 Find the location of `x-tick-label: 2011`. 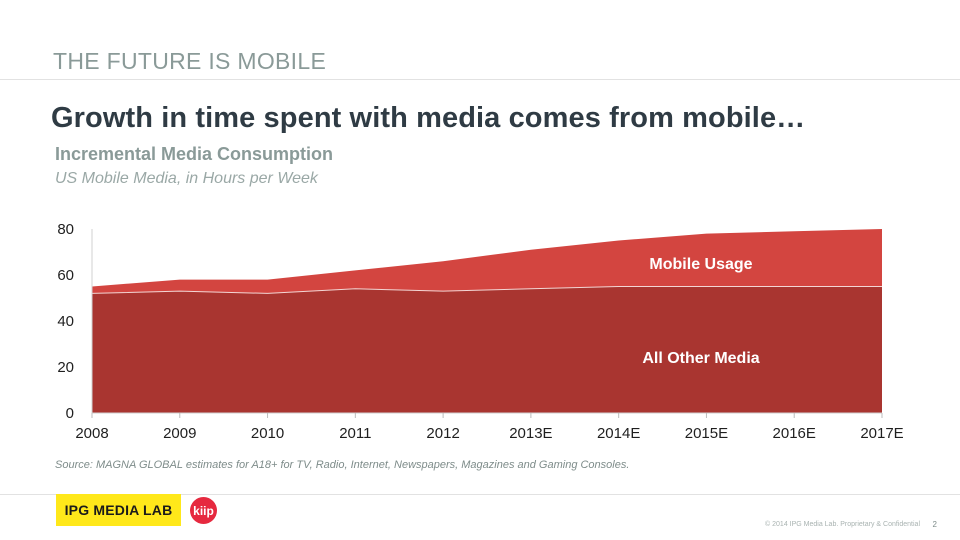

x-tick-label: 2011 is located at coordinates (355, 433).